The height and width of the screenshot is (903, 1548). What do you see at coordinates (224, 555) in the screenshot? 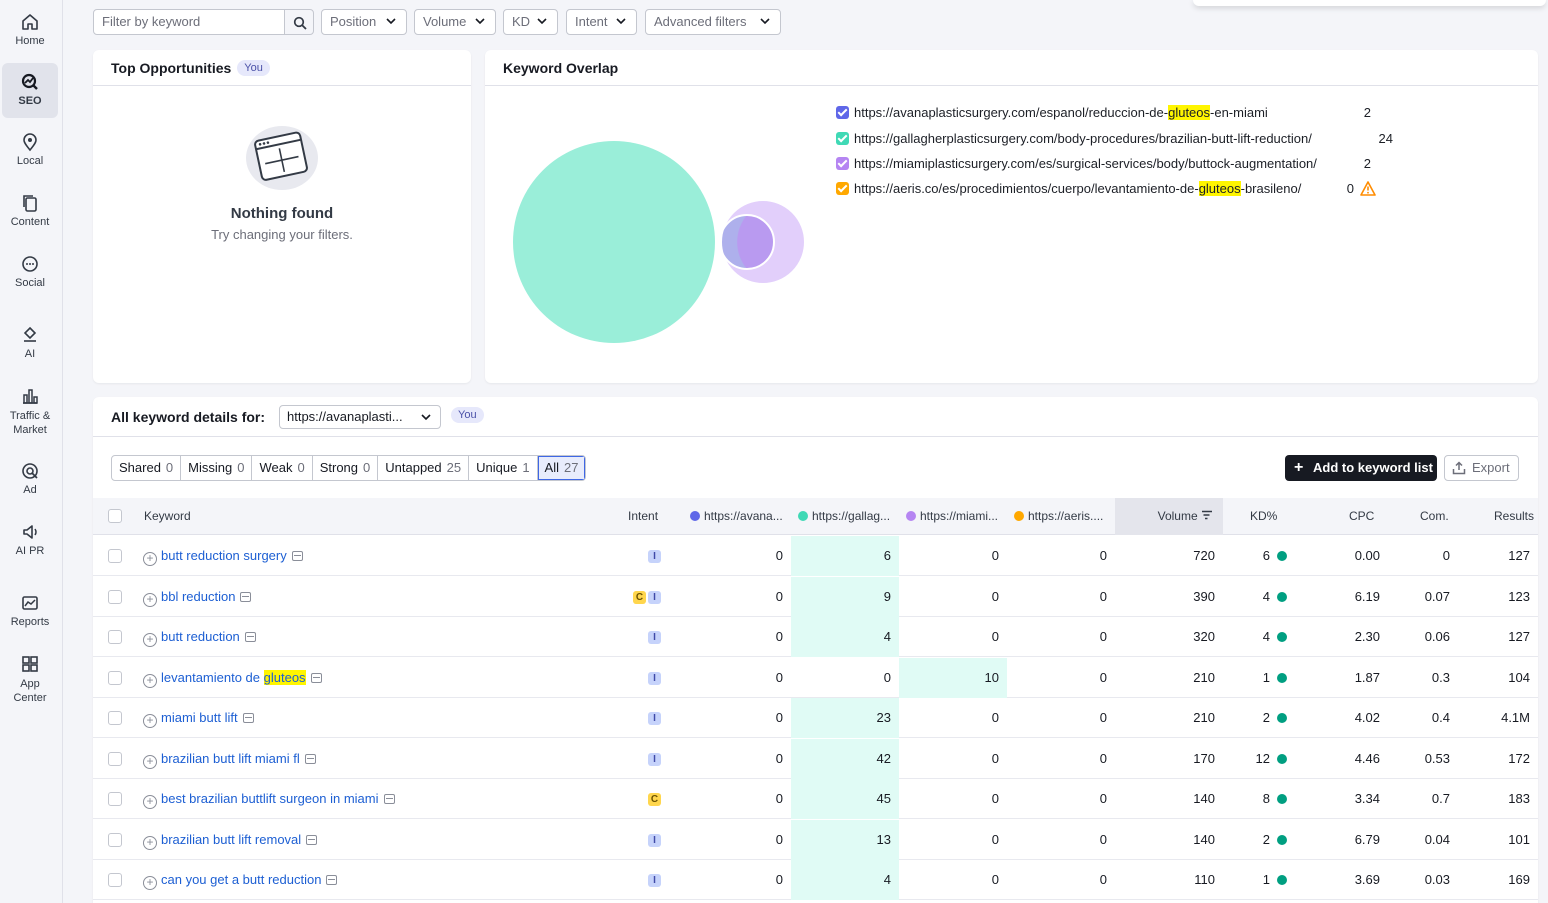
I see `keyword-link: butt reduction surgery` at bounding box center [224, 555].